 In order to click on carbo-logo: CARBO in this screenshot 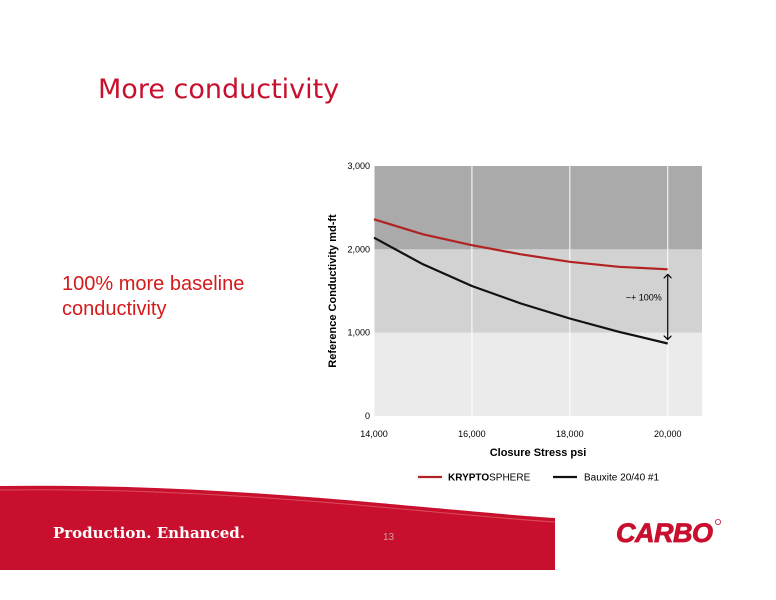, I will do `click(669, 533)`.